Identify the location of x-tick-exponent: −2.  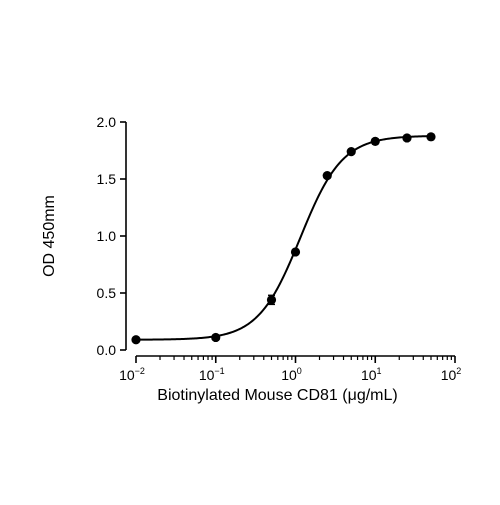
(140, 371).